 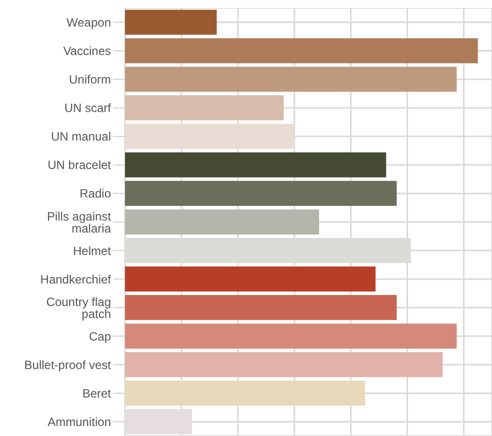 What do you see at coordinates (100, 336) in the screenshot?
I see `y-tick-label: Cap` at bounding box center [100, 336].